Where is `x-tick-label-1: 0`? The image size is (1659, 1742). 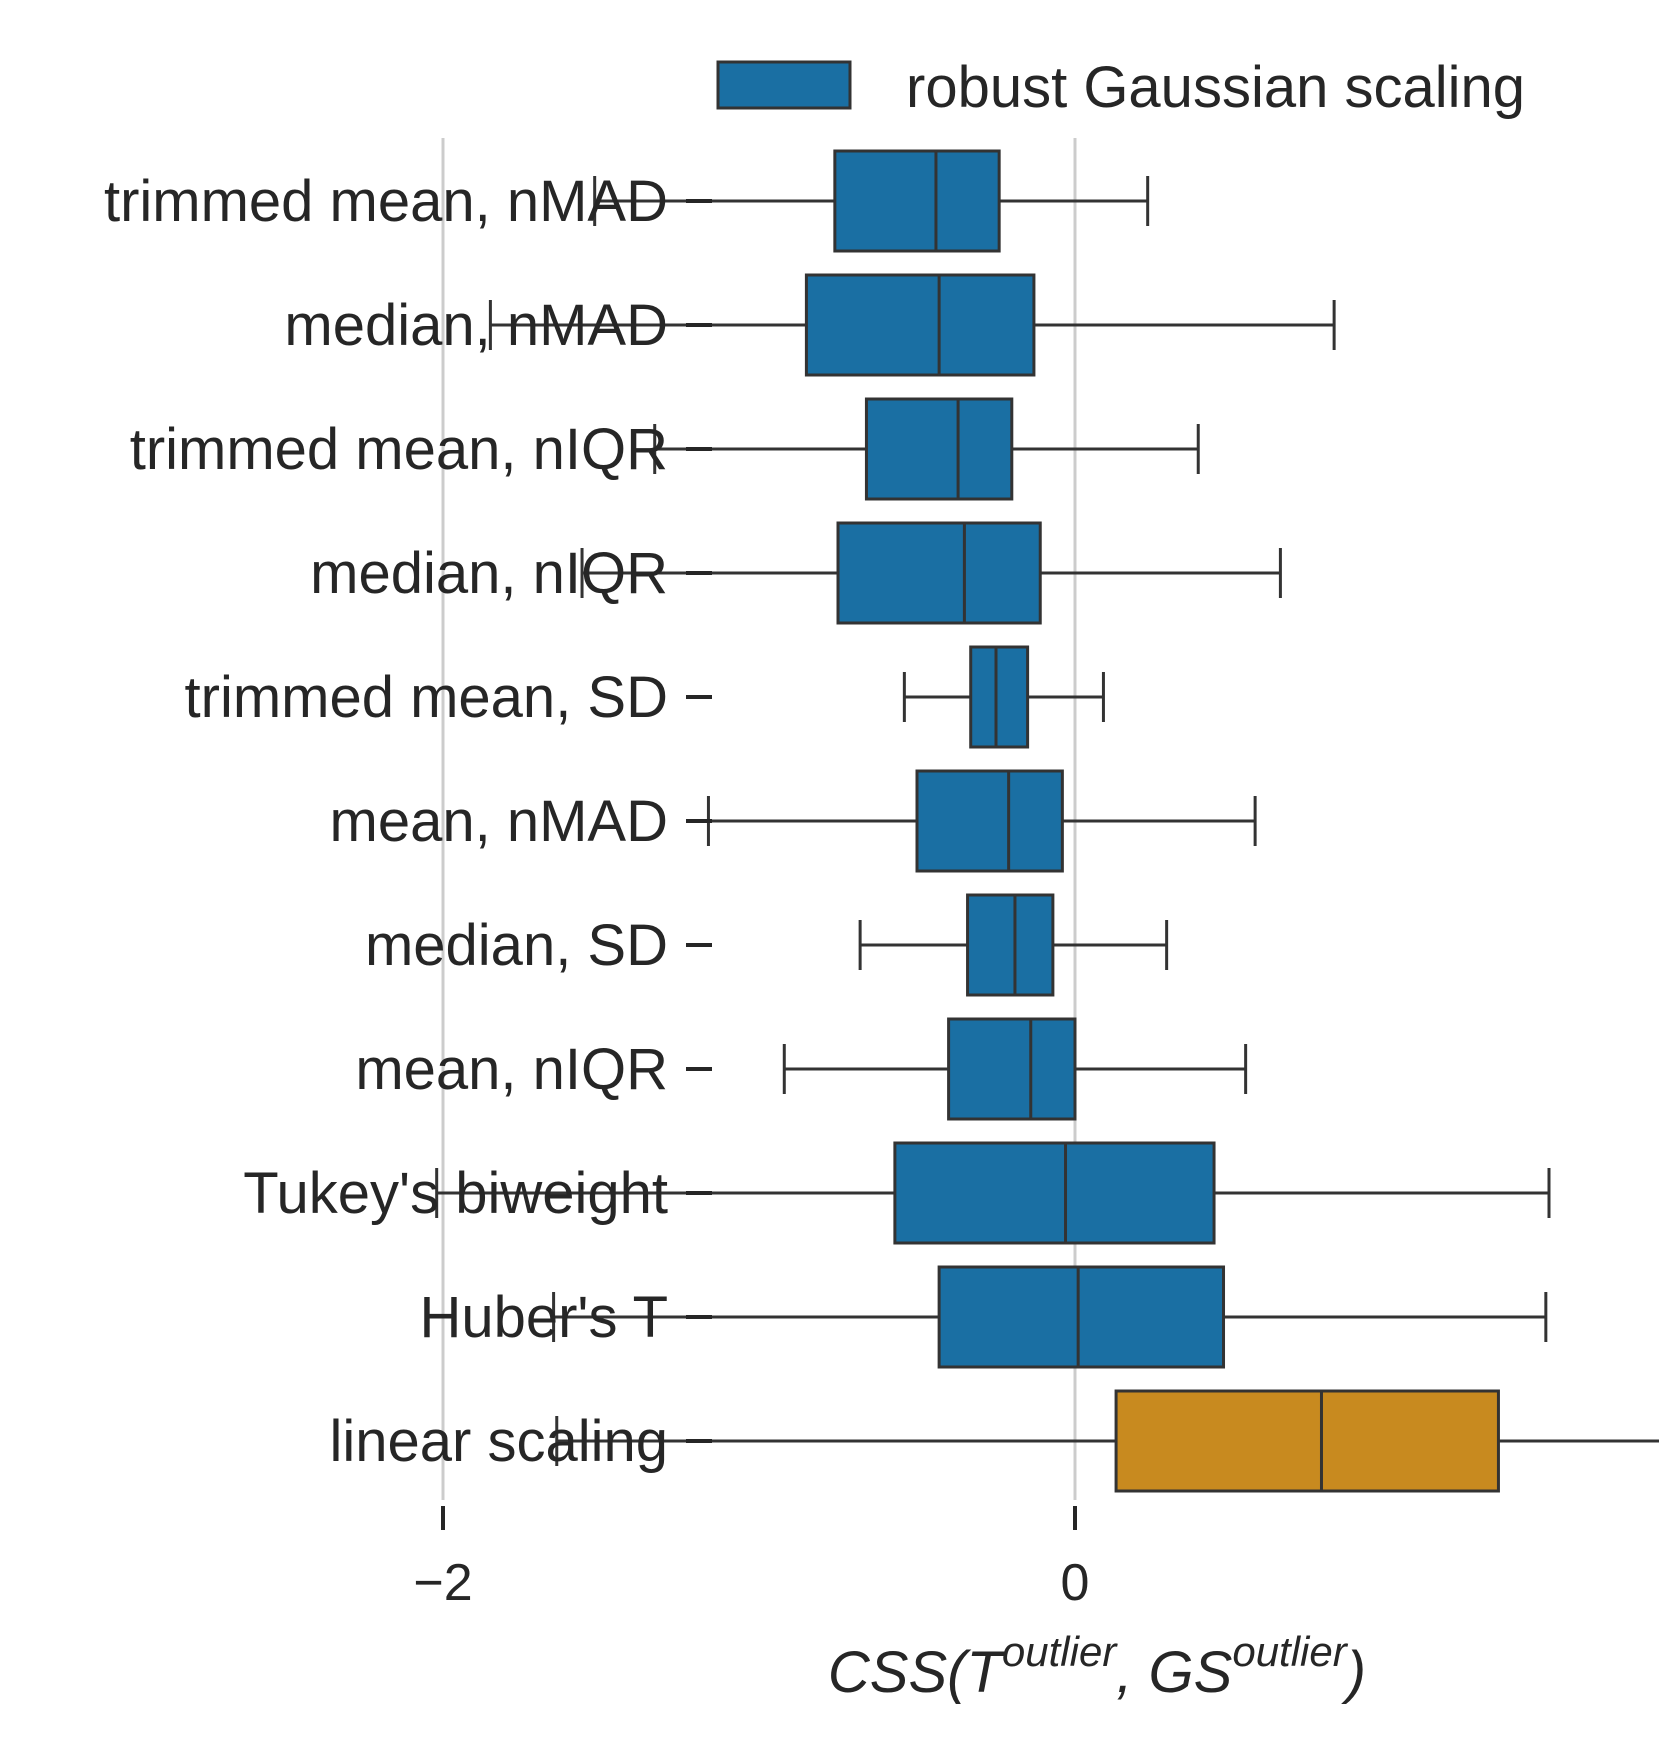 x-tick-label-1: 0 is located at coordinates (1075, 1583).